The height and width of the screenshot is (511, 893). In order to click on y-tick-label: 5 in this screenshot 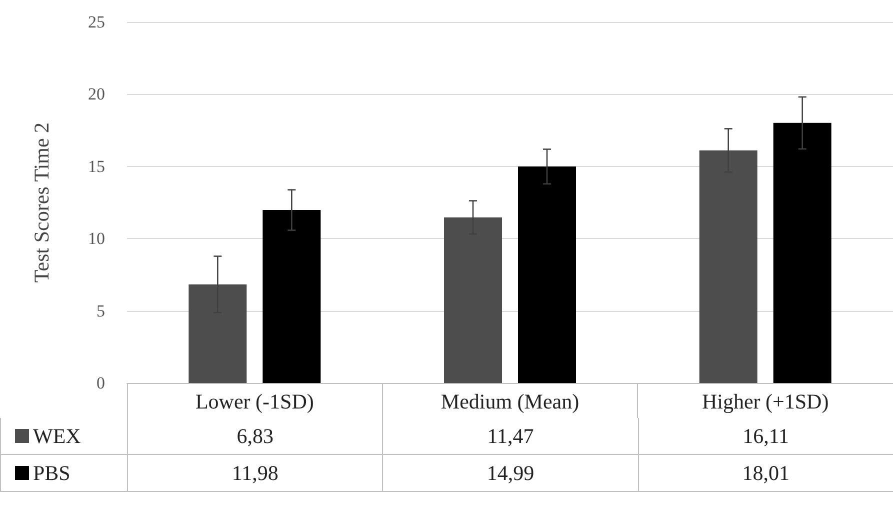, I will do `click(100, 310)`.